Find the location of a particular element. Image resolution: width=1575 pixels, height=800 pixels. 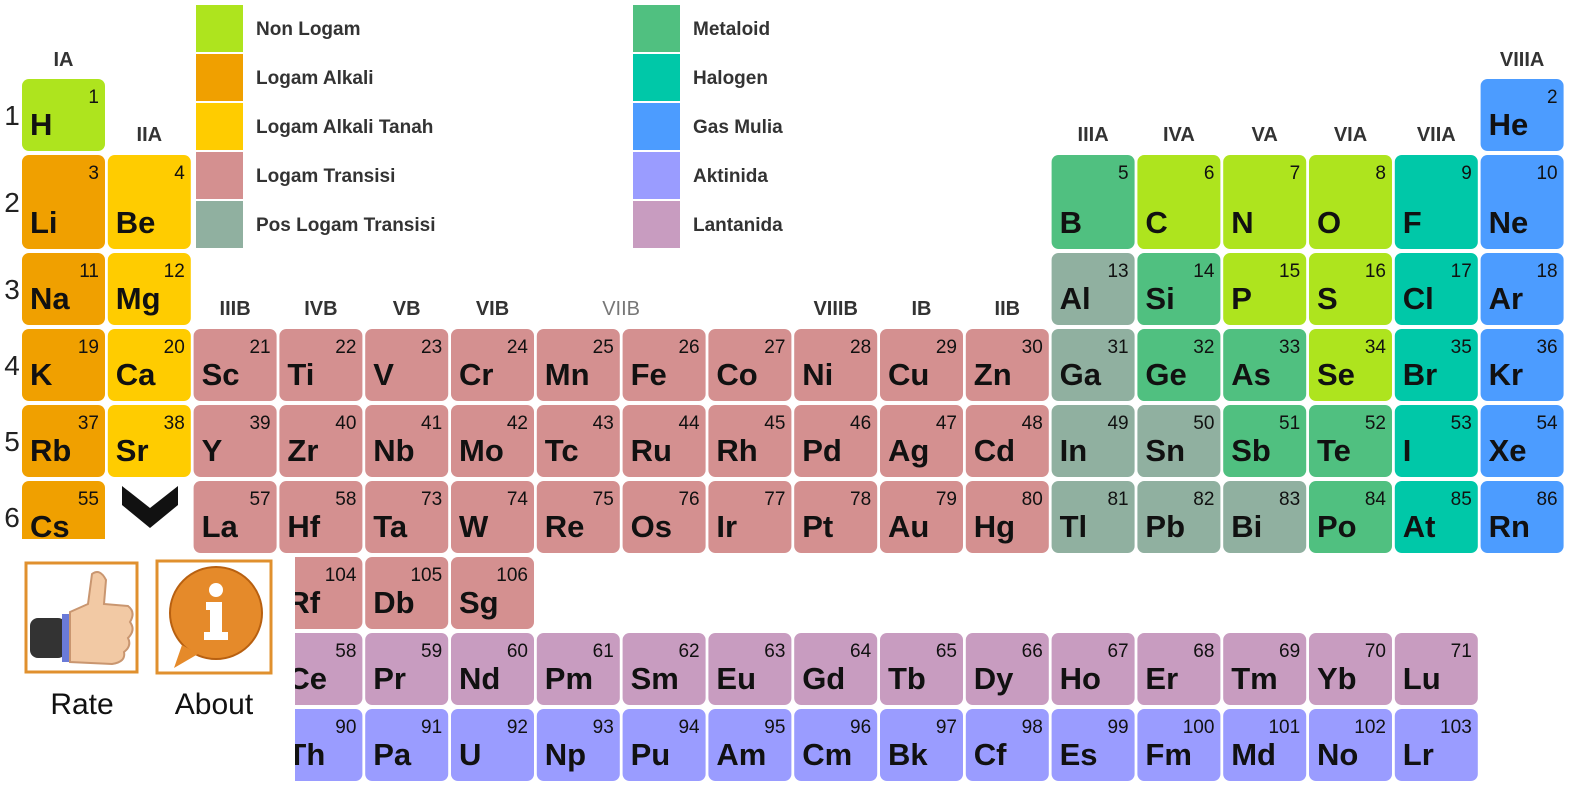

element-cell: V 23 is located at coordinates (407, 365).